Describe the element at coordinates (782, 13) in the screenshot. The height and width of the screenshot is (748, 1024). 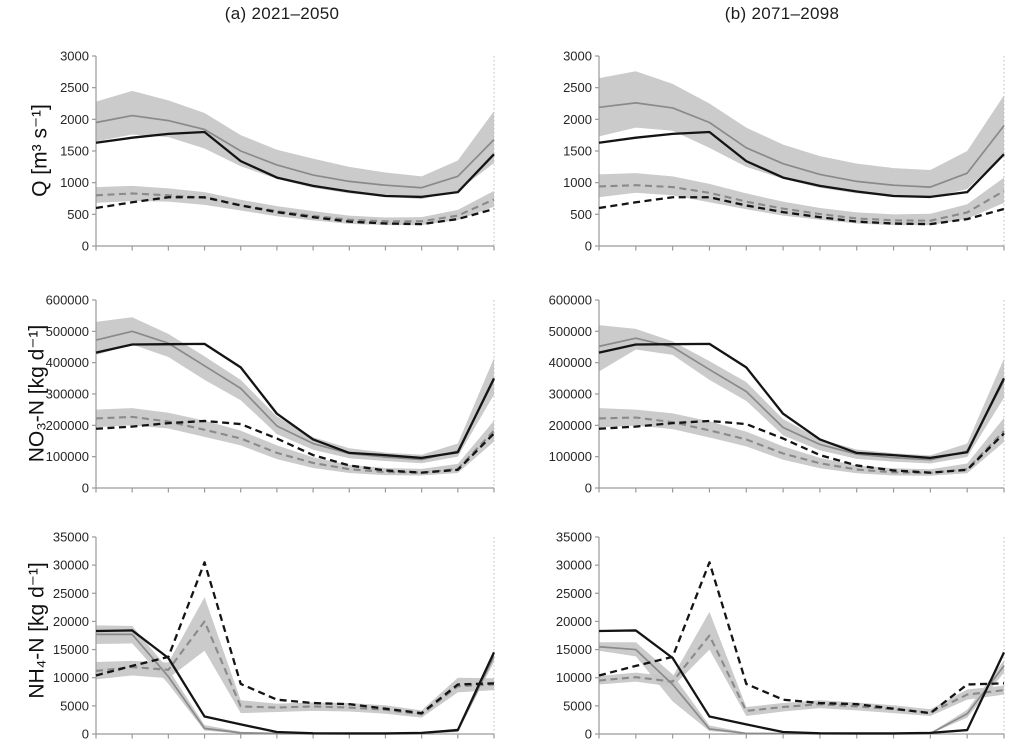
I see `column-title-b: (b) 2071–2098` at that location.